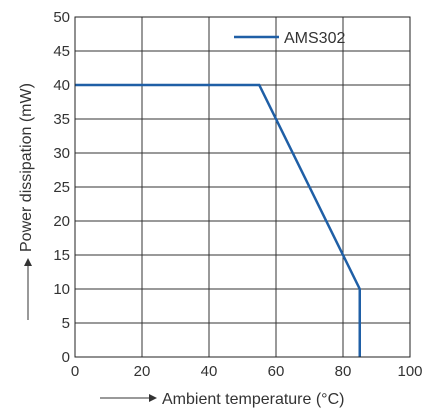 This screenshot has width=427, height=410. I want to click on legend: AMS302, so click(289, 38).